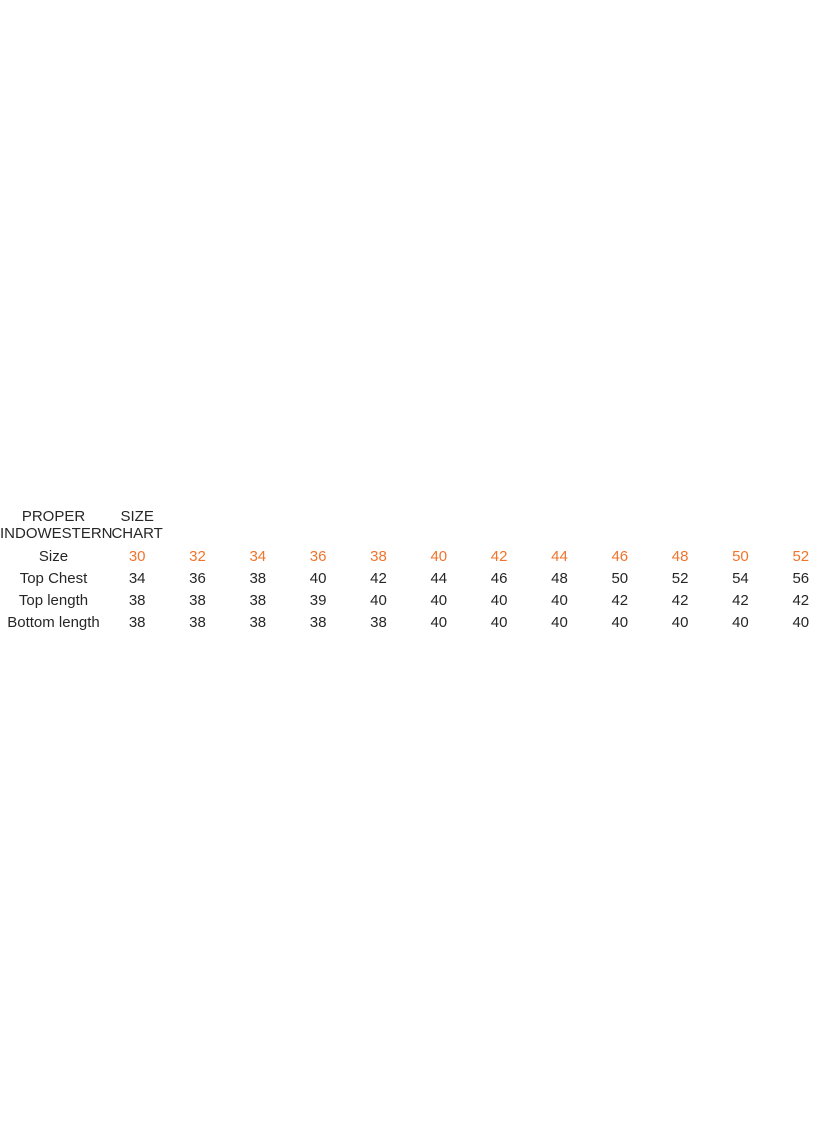 The height and width of the screenshot is (1132, 823). Describe the element at coordinates (137, 525) in the screenshot. I see `chart-title-right: SIZE CHART` at that location.